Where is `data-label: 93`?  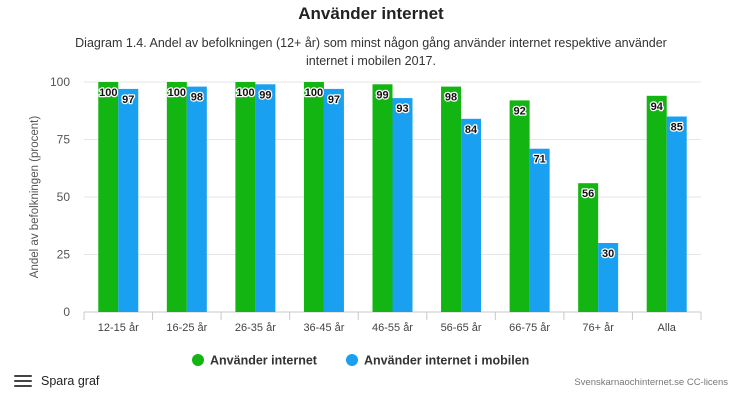
data-label: 93 is located at coordinates (402, 109).